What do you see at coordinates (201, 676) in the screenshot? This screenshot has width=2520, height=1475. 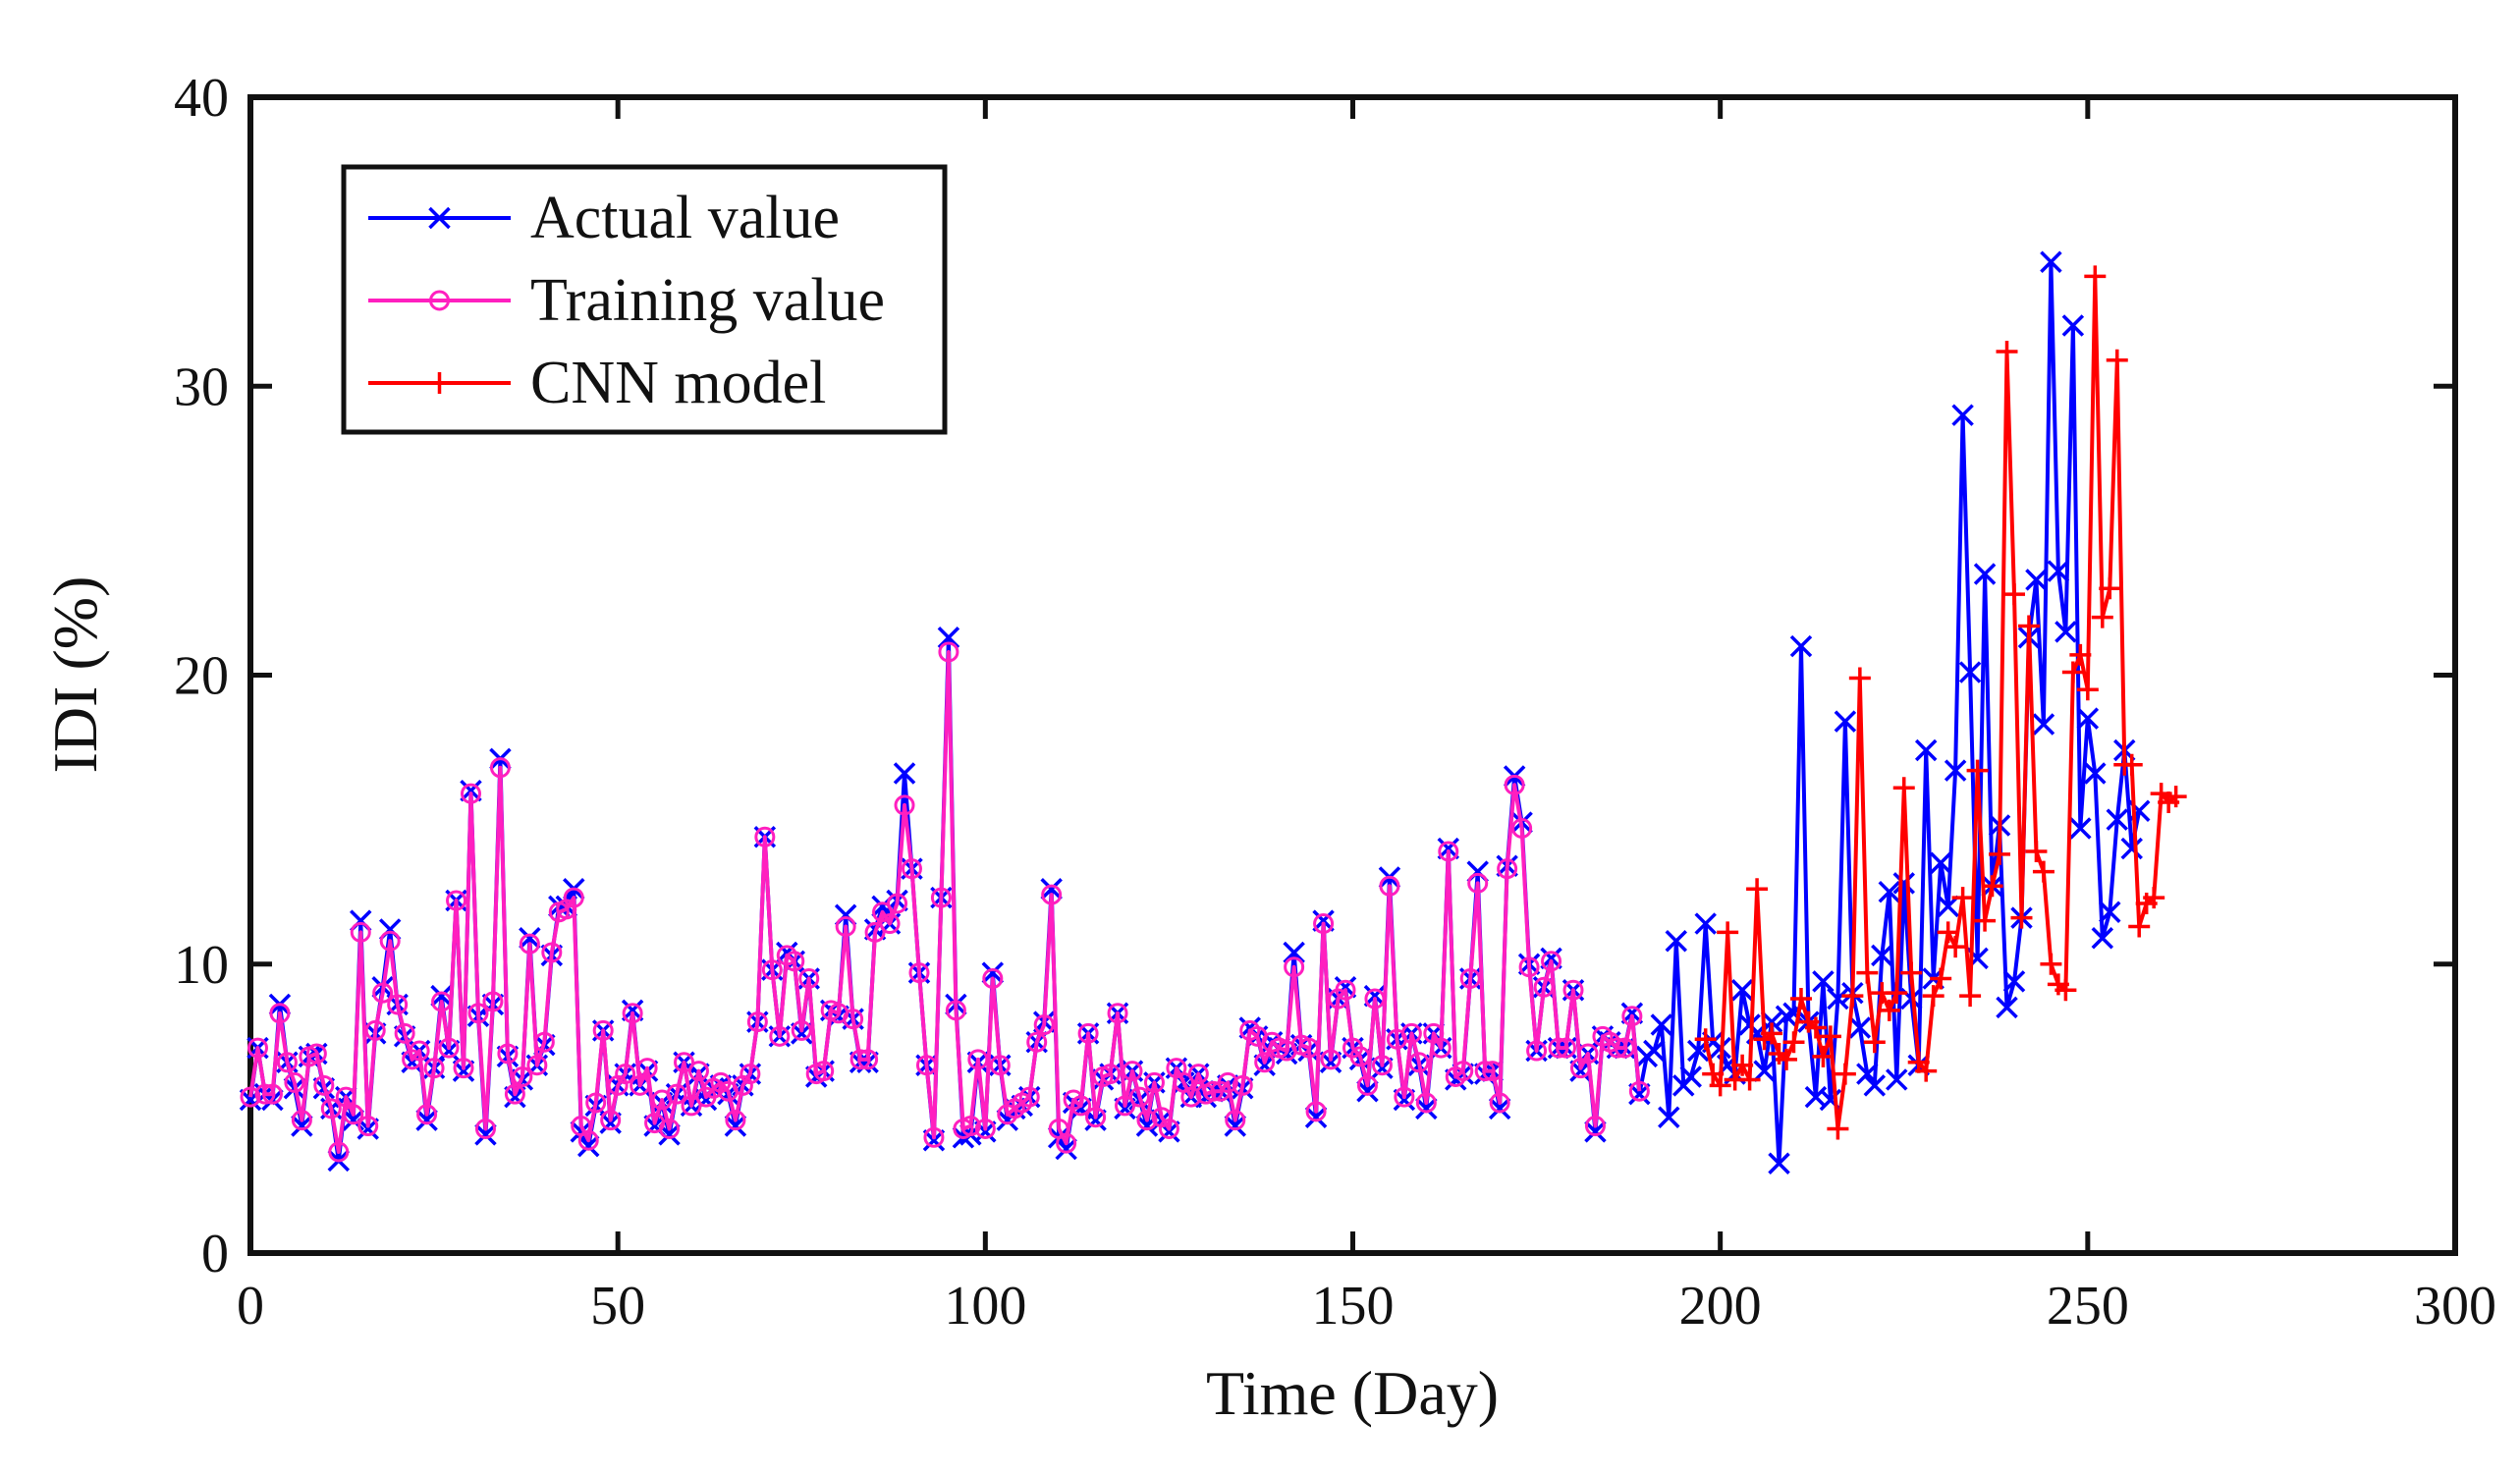 I see `y-axis-tick-labels: 0 10 20 30 40` at bounding box center [201, 676].